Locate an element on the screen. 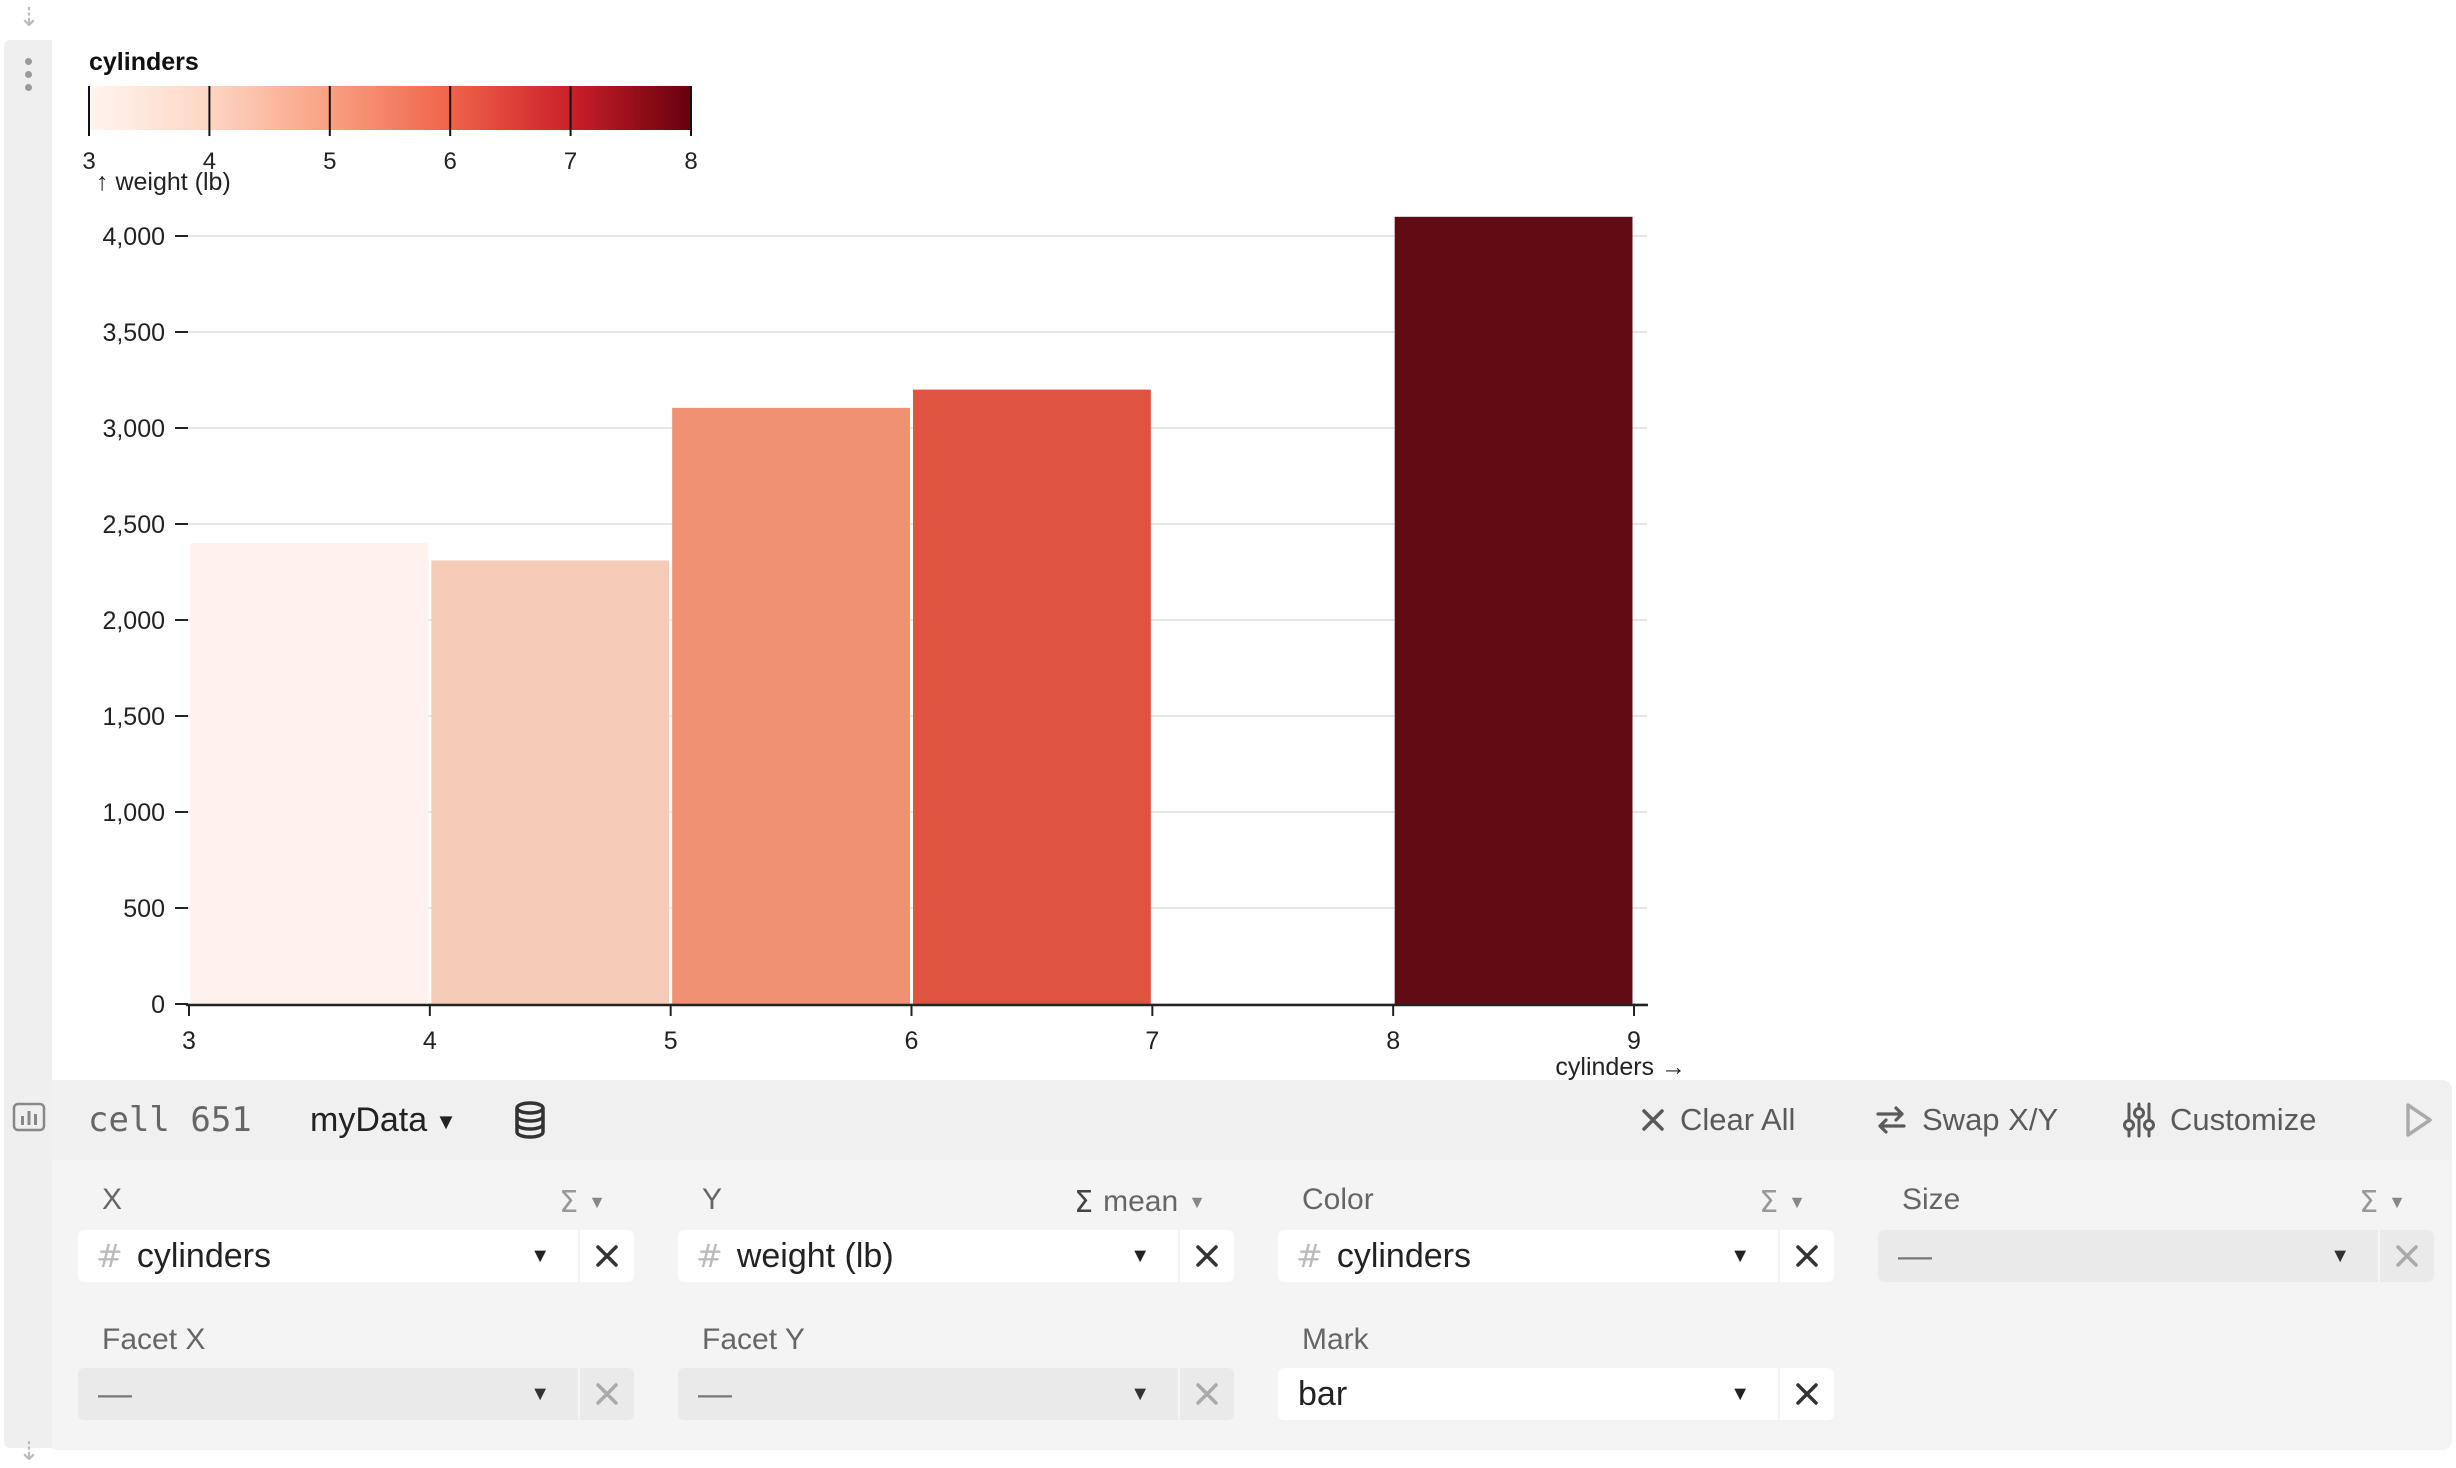 The width and height of the screenshot is (2456, 1468). dataset-select: myData ▼ is located at coordinates (383, 1121).